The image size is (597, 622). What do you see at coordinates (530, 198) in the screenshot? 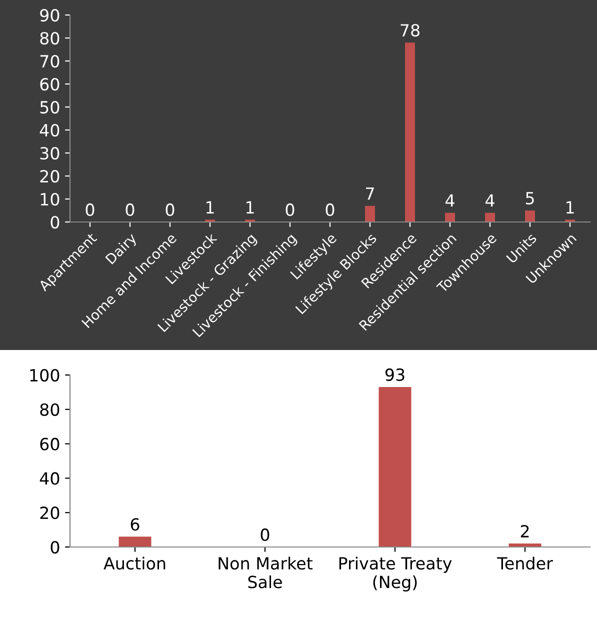
I see `data-label: 5` at bounding box center [530, 198].